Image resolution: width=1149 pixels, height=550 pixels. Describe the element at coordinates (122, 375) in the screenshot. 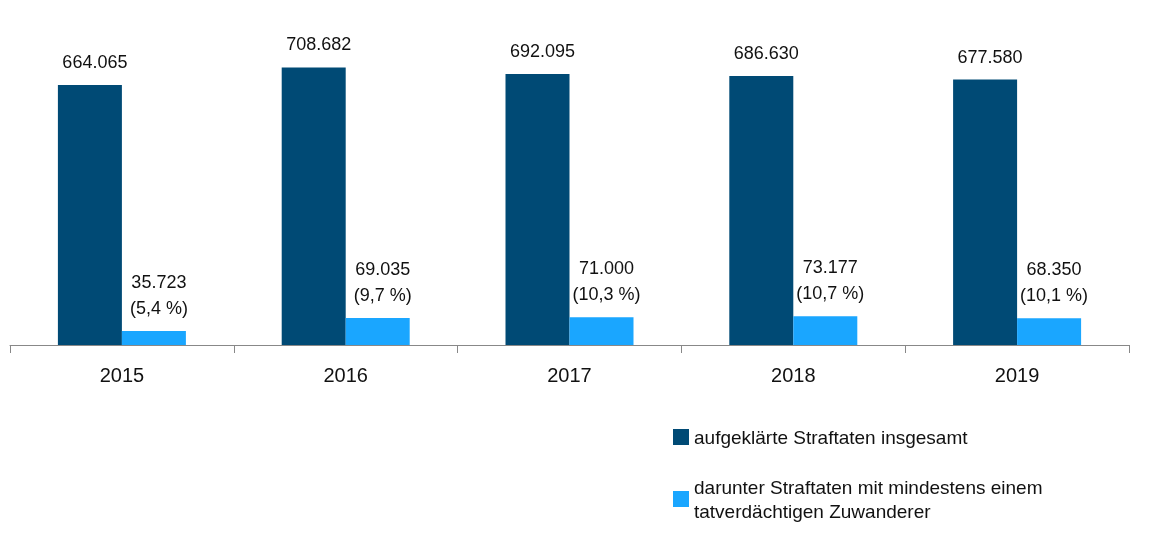

I see `x-tick-label: 2015` at that location.